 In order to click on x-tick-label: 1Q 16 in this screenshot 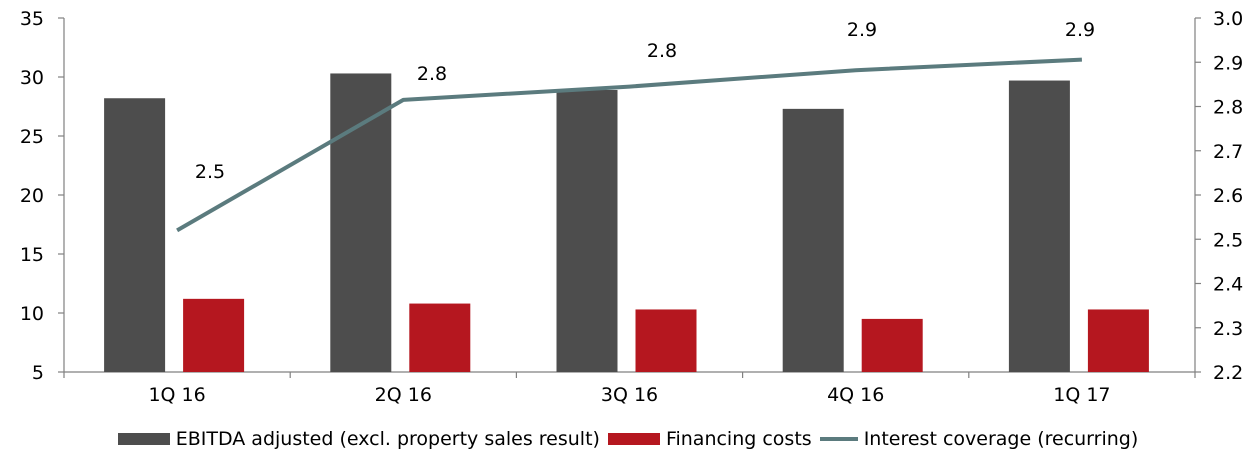, I will do `click(176, 395)`.